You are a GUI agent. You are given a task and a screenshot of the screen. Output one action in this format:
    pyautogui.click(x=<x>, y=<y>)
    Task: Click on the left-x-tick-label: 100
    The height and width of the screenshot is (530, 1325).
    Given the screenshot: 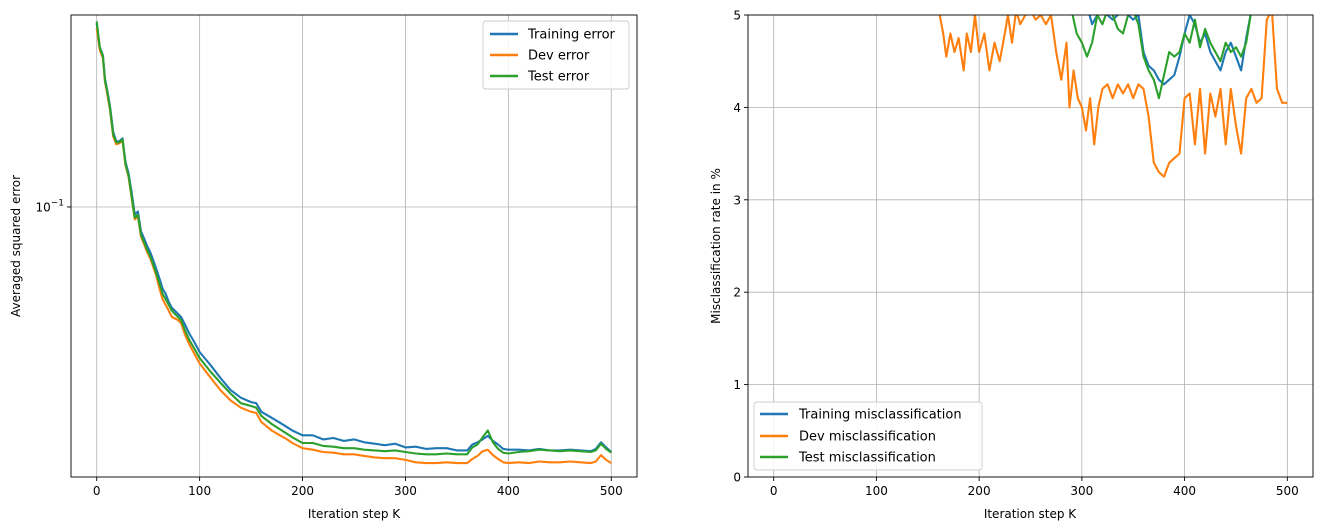 What is the action you would take?
    pyautogui.click(x=199, y=491)
    